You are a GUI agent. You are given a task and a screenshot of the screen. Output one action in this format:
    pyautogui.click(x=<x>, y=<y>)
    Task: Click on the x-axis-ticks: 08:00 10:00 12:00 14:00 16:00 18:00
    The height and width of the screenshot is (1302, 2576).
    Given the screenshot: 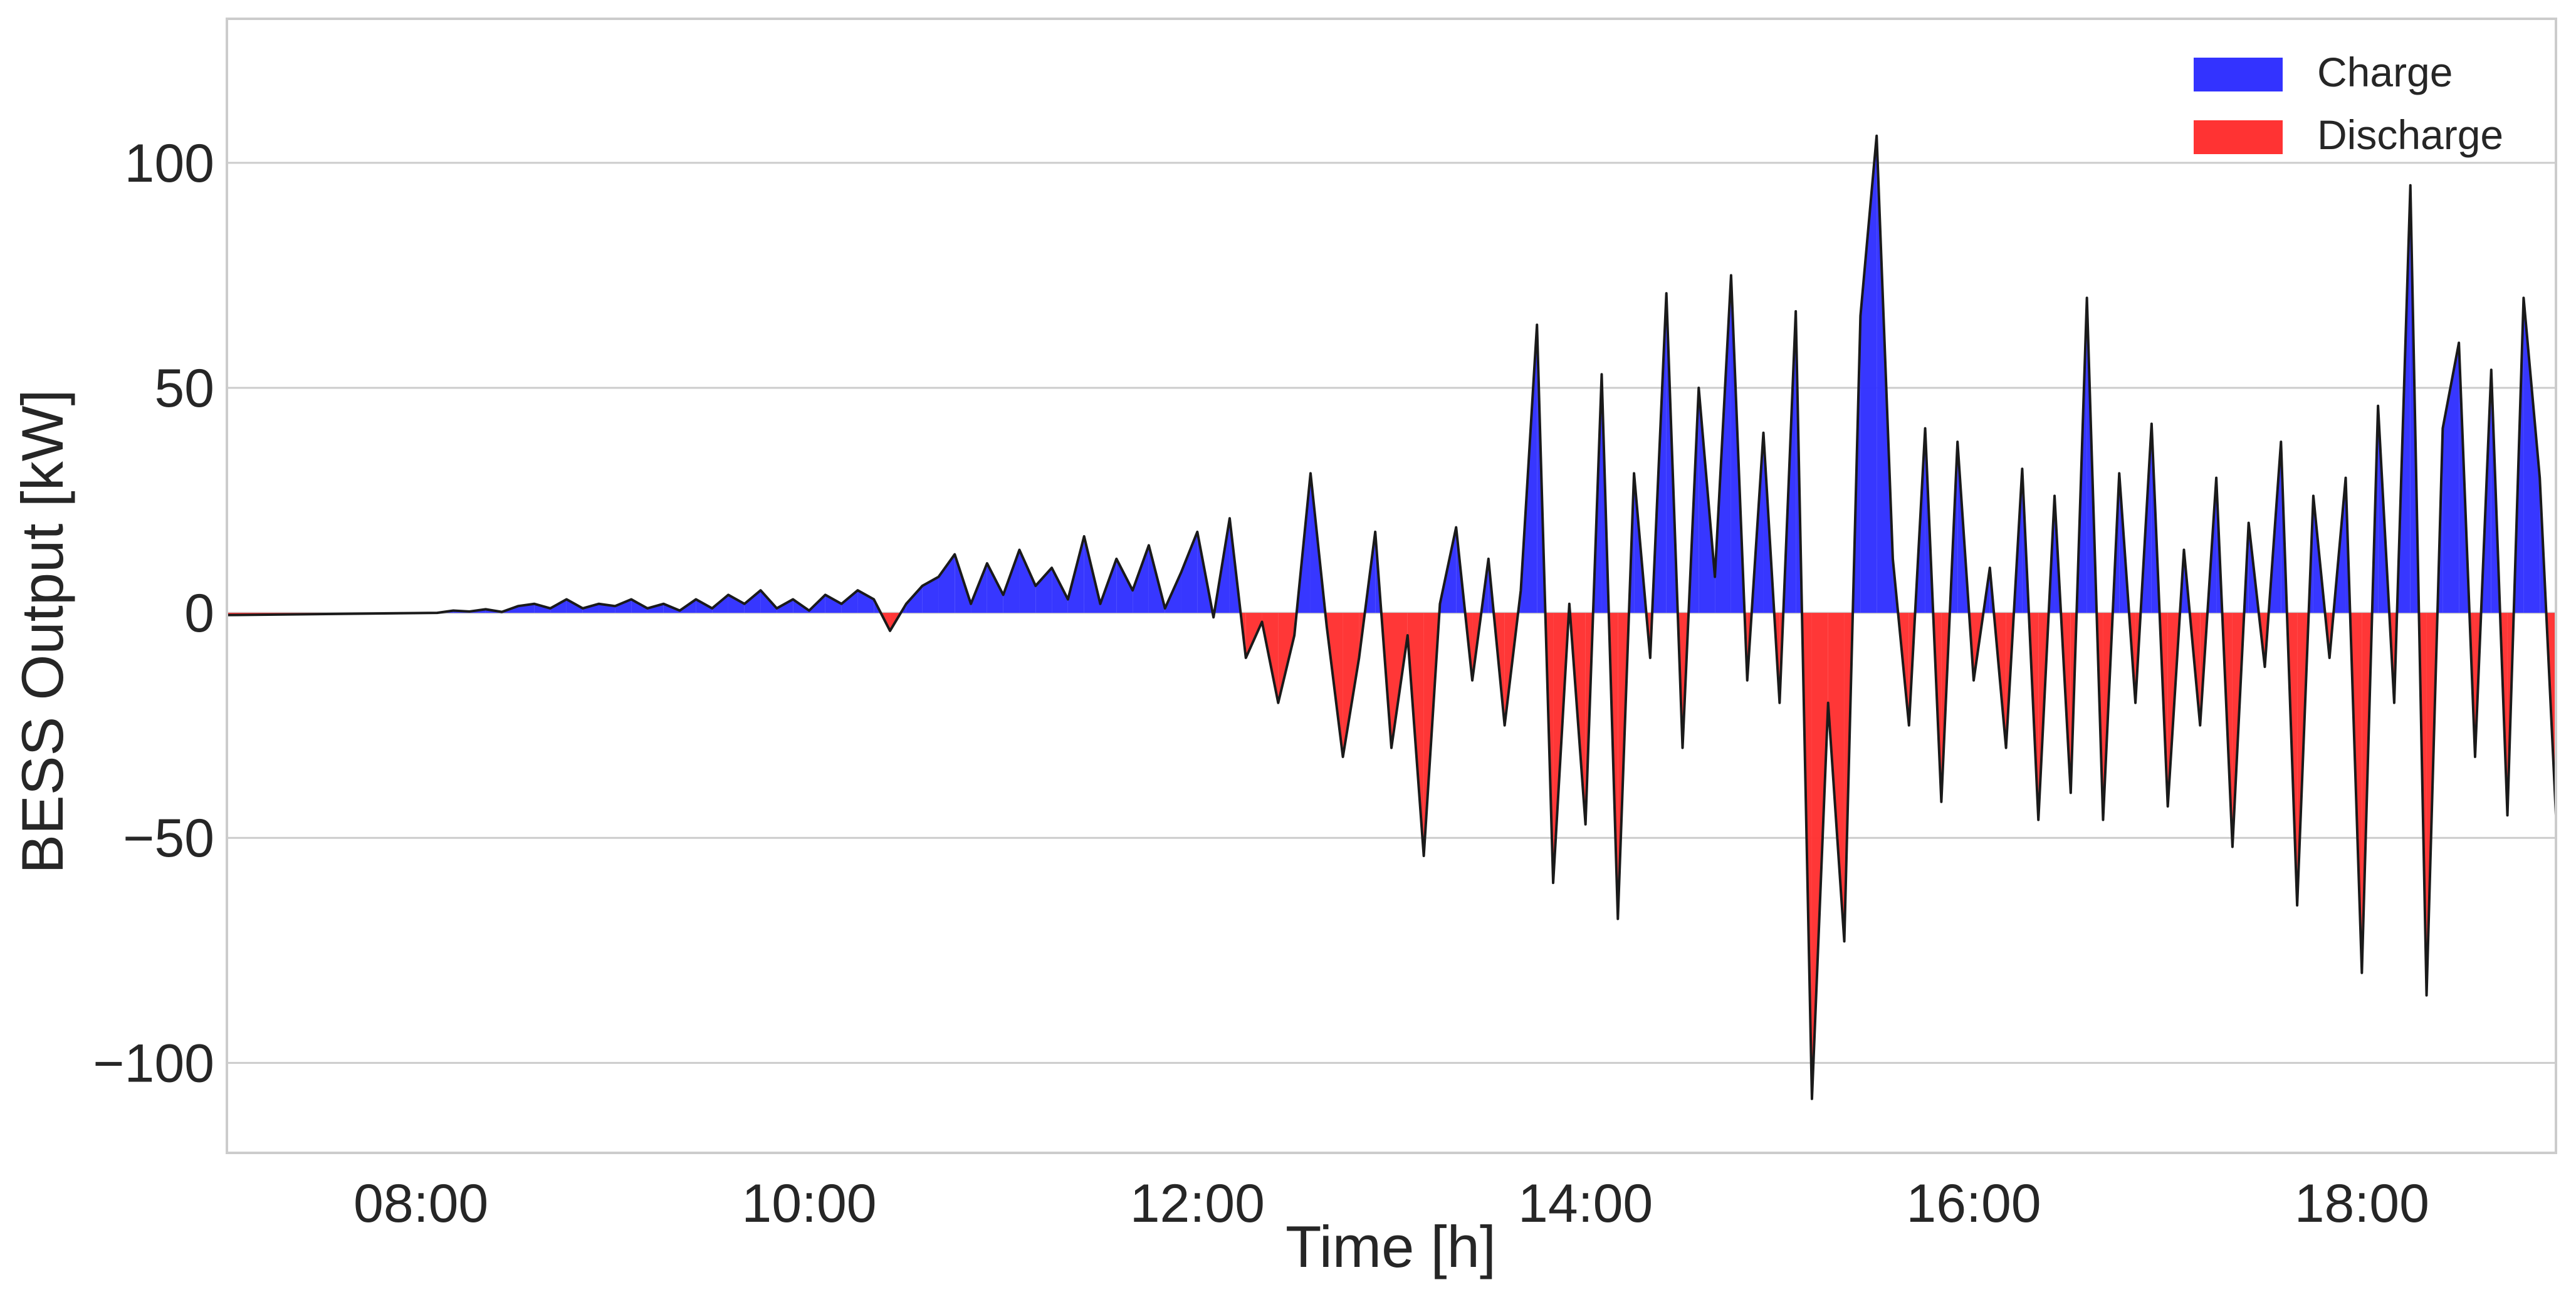 What is the action you would take?
    pyautogui.click(x=1391, y=1204)
    